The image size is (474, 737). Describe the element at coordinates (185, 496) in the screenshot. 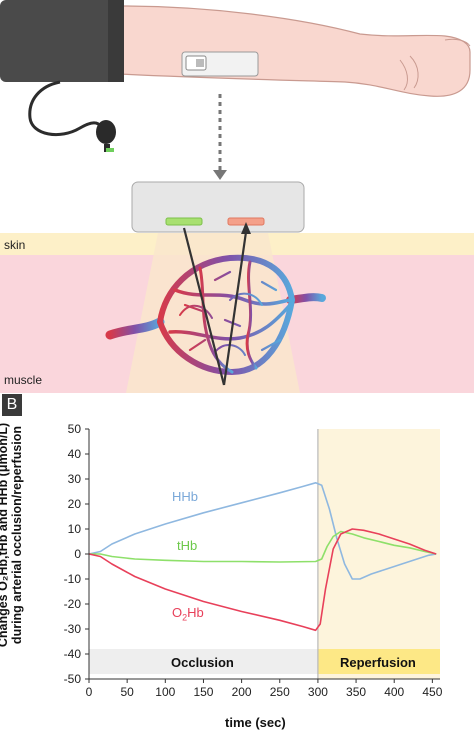

I see `hhb-series-label: HHb` at that location.